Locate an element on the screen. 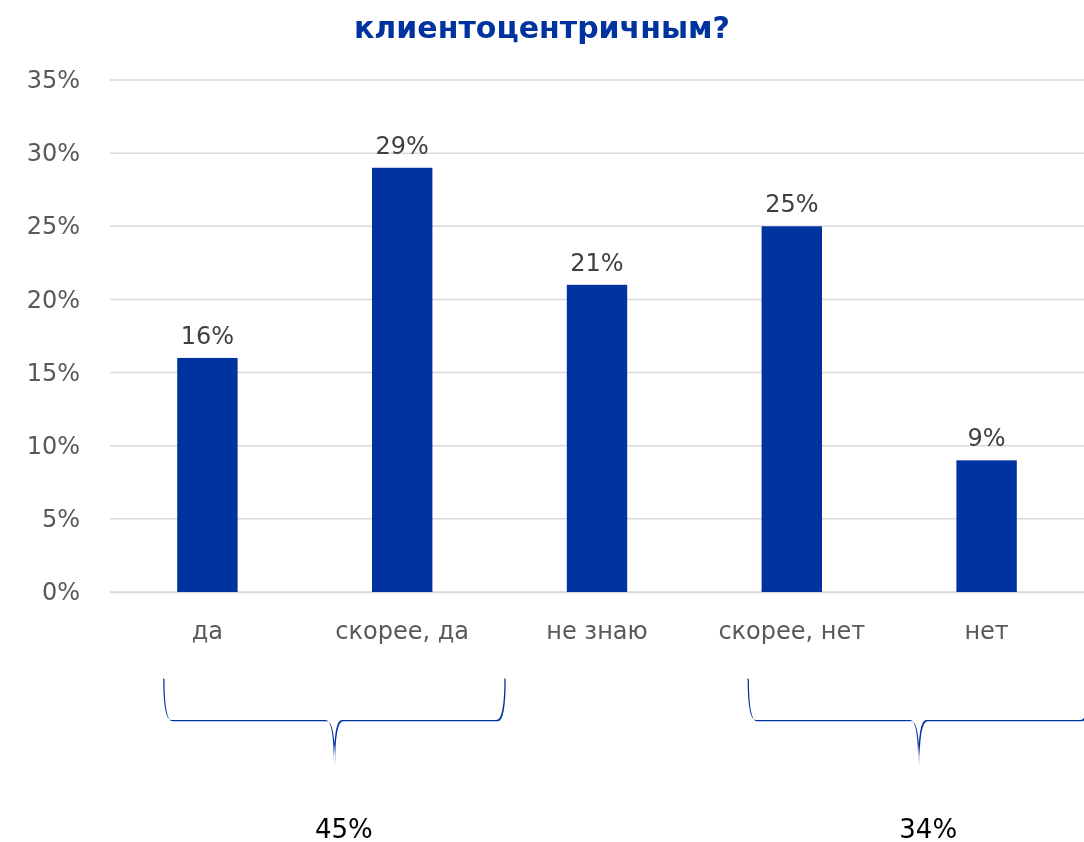  y-tick-label: 20% is located at coordinates (53, 299).